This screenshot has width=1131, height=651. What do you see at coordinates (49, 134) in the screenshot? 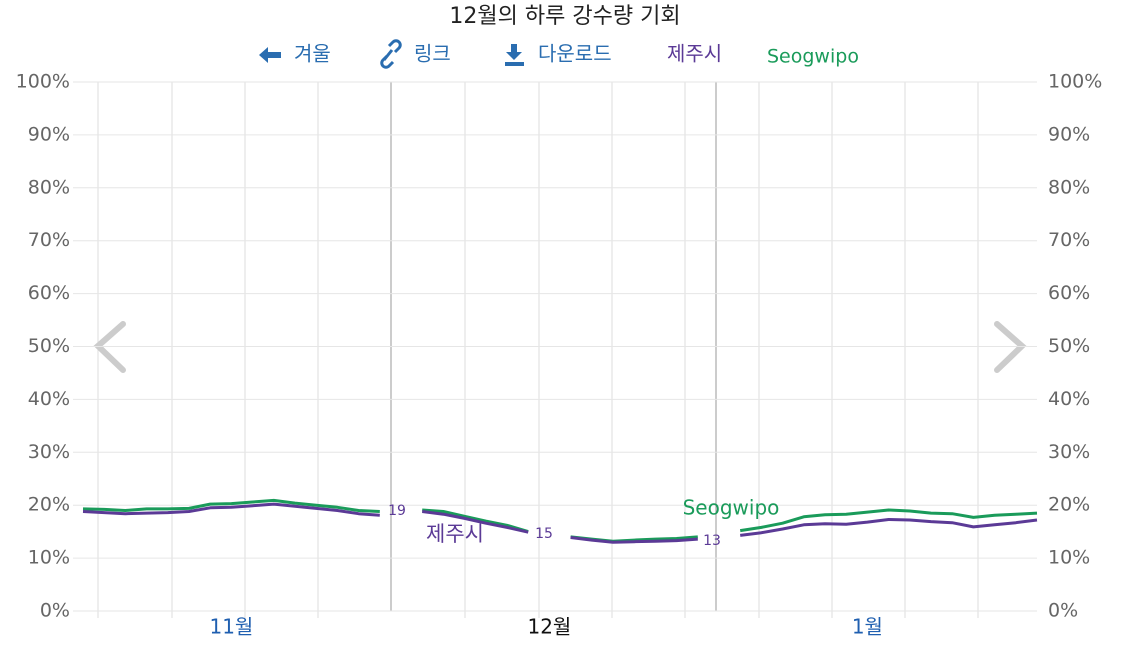
I see `y-tick-label: 90%` at bounding box center [49, 134].